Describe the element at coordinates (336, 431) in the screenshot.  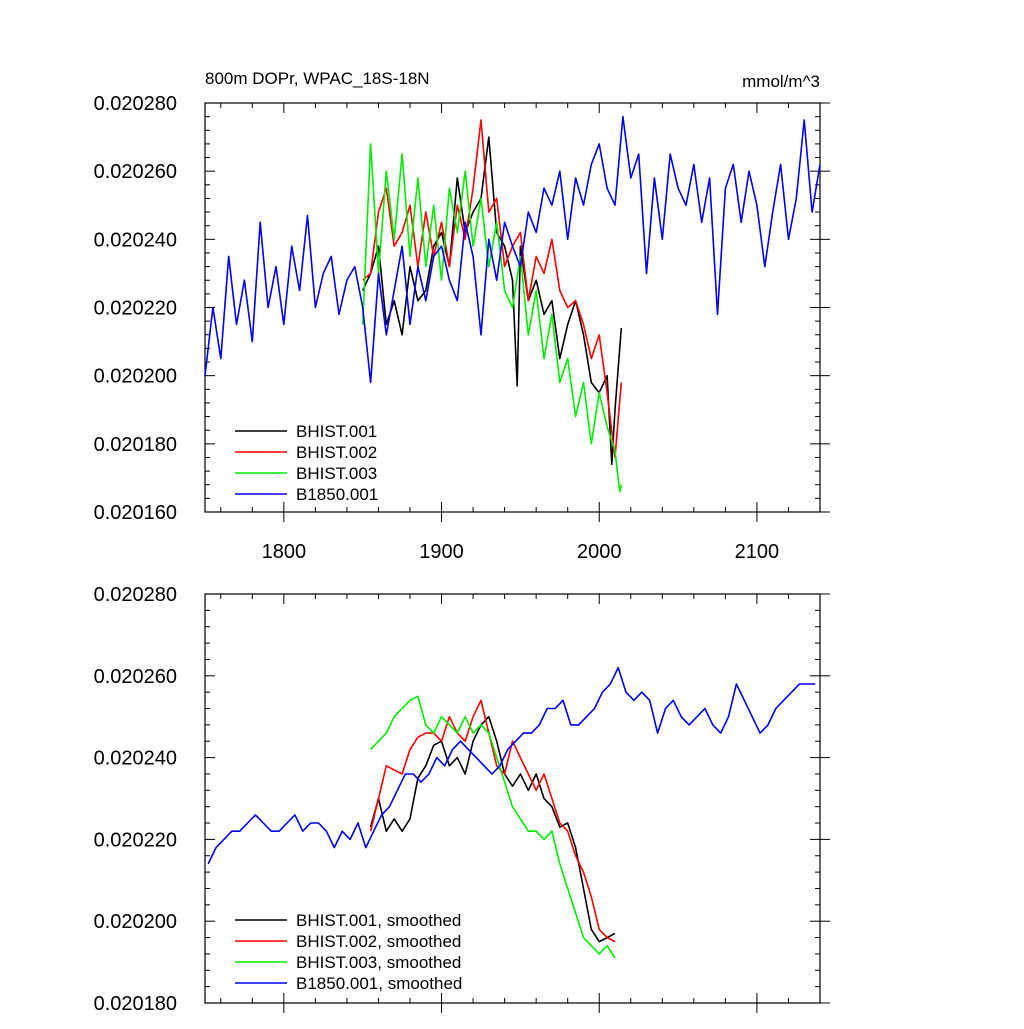
I see `top-legend-label: BHIST.001` at that location.